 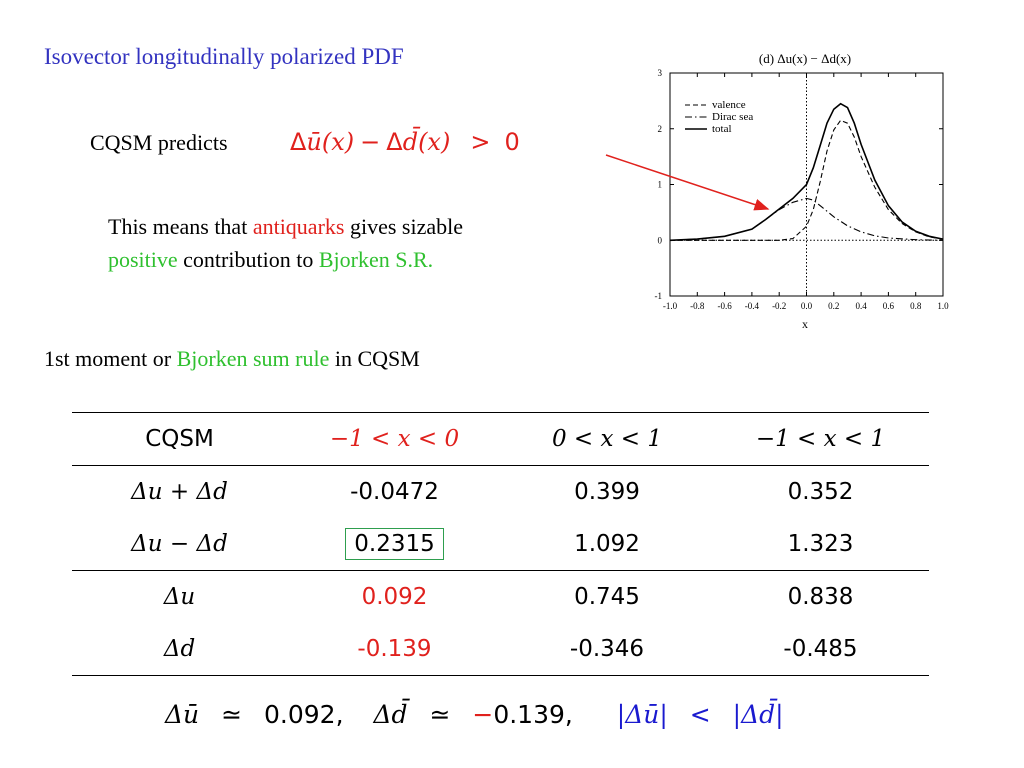 What do you see at coordinates (143, 259) in the screenshot?
I see `positive-highlight: positive` at bounding box center [143, 259].